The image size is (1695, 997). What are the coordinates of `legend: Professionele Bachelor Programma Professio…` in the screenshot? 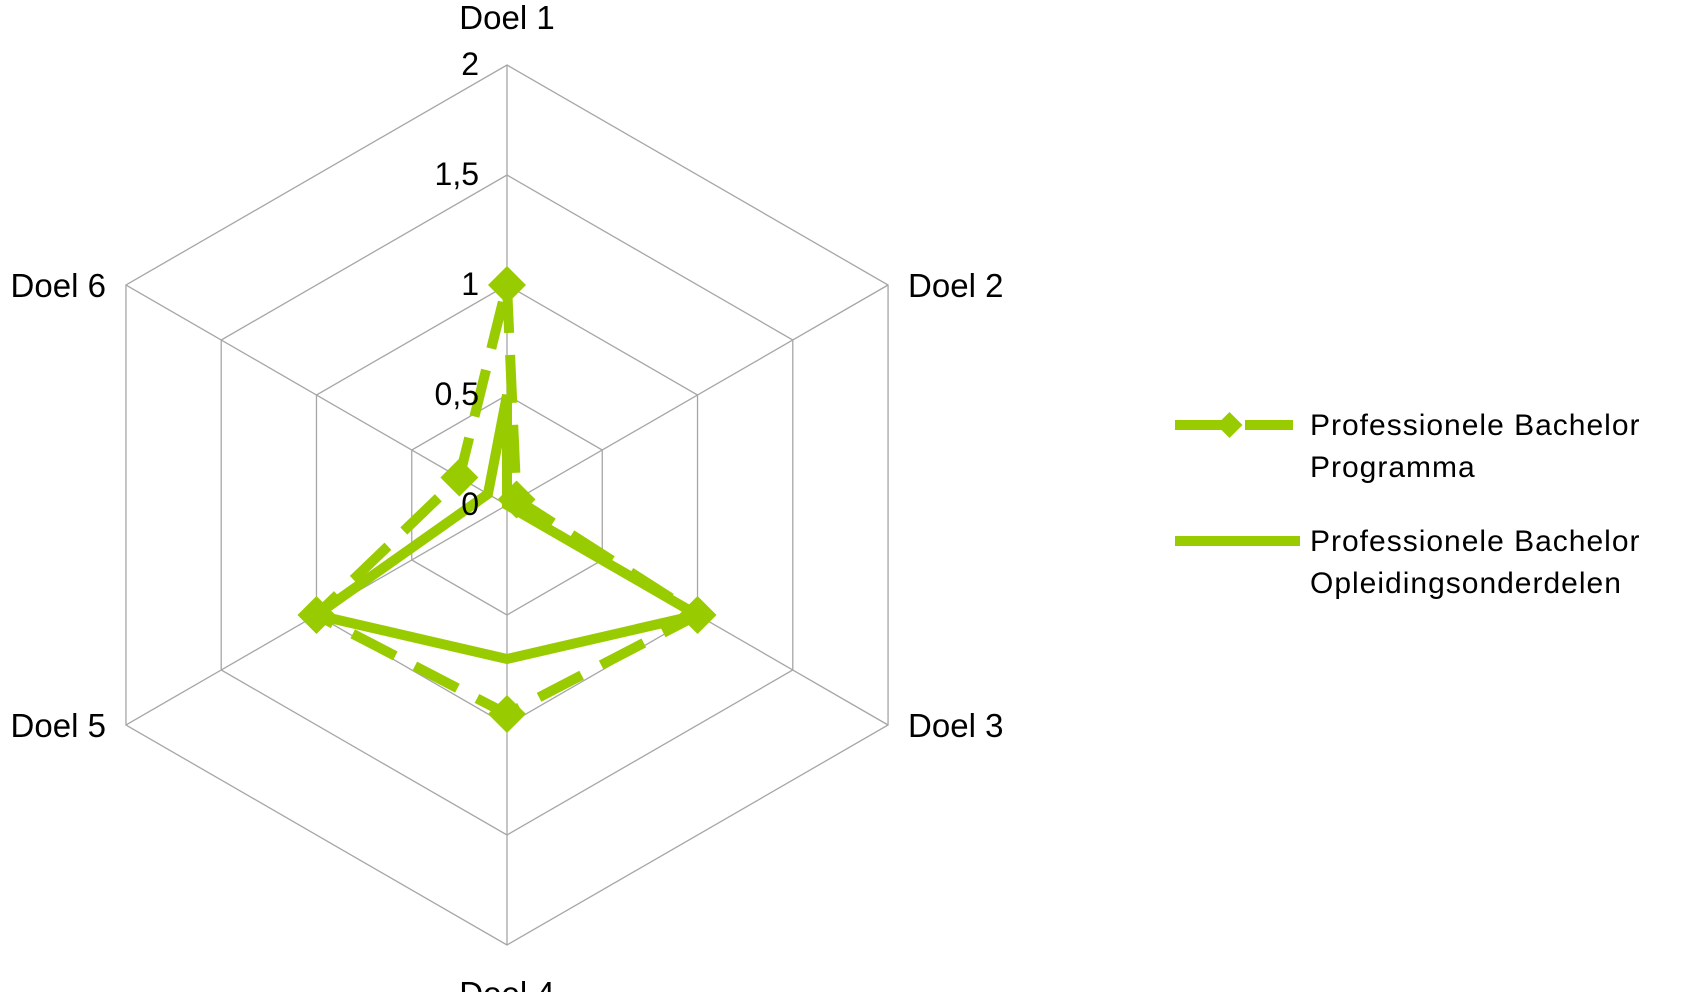 It's located at (1408, 504).